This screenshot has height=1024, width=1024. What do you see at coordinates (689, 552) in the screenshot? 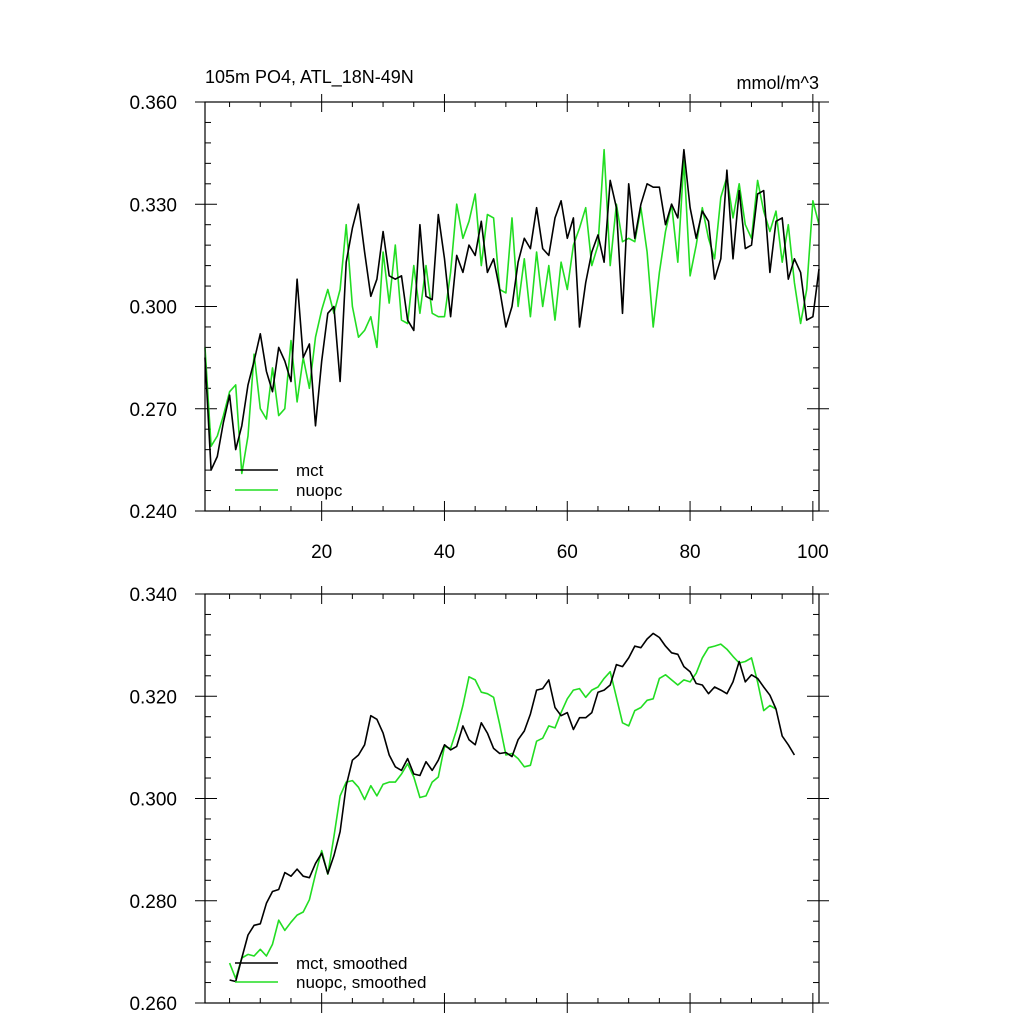
I see `x-tick-label: 80` at bounding box center [689, 552].